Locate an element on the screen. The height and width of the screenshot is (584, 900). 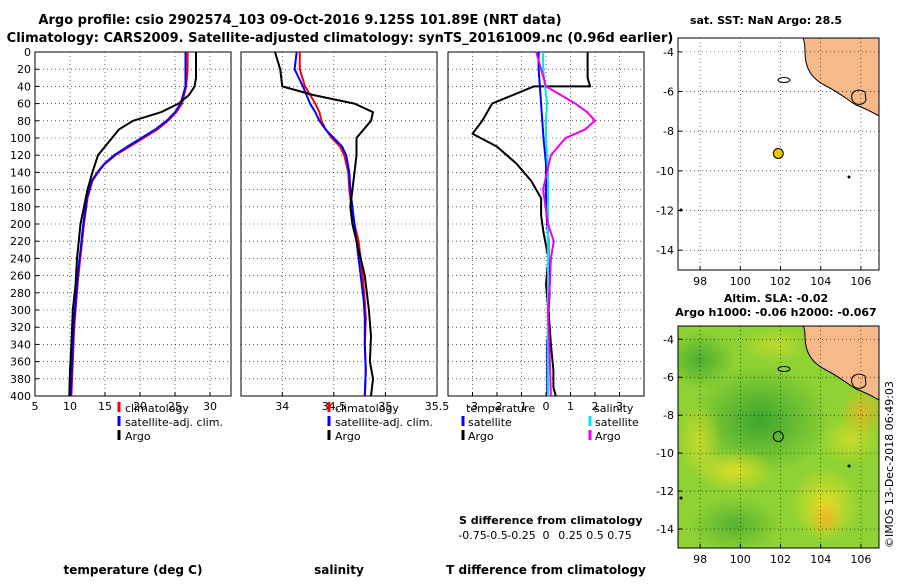
temperature-legend: climatology satellite-adj. clim. Argo is located at coordinates (170, 422).